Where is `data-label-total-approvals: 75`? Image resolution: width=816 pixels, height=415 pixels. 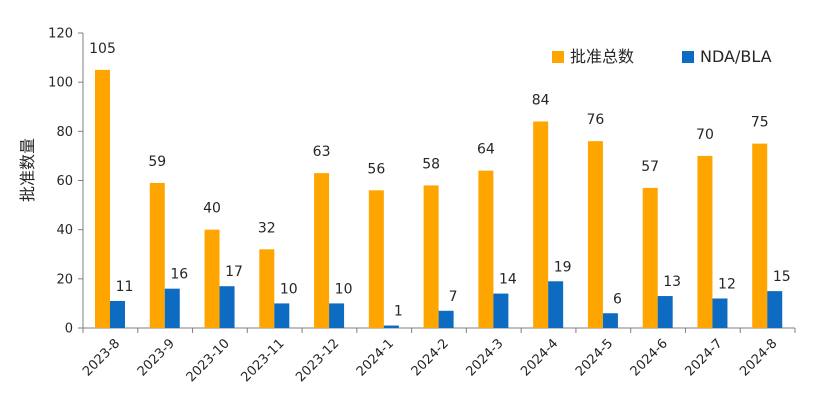 data-label-total-approvals: 75 is located at coordinates (760, 123).